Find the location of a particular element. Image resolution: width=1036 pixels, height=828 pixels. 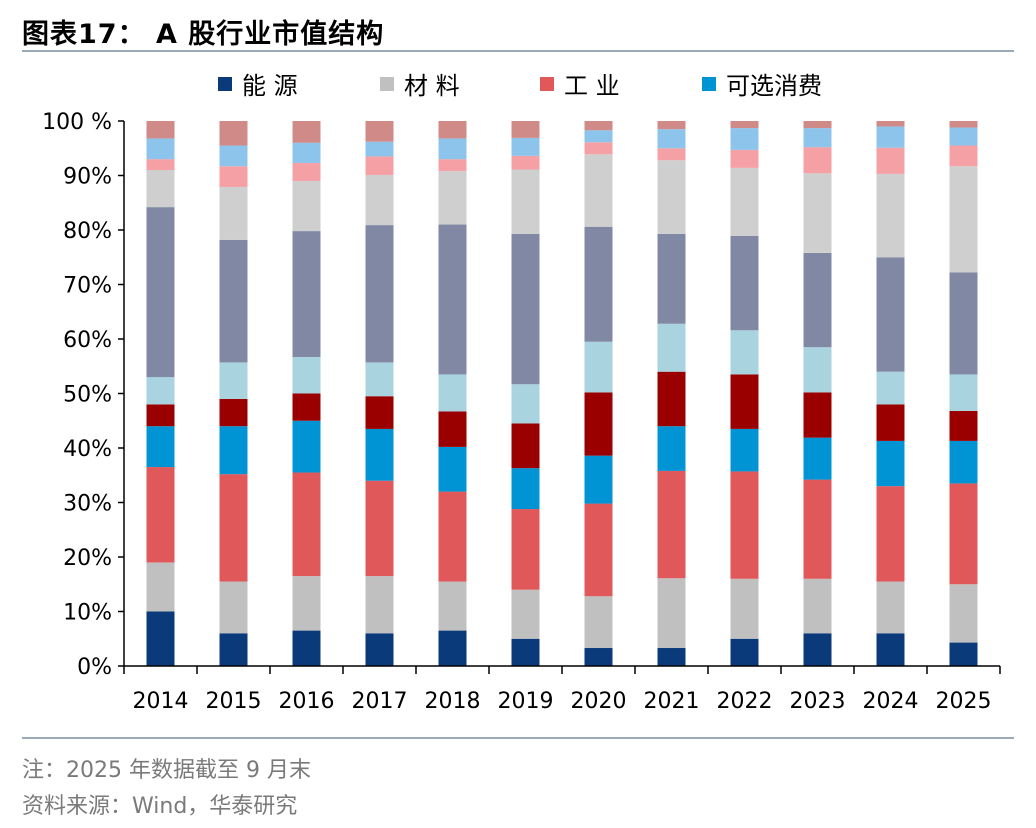

x-tick-label: 2018 is located at coordinates (453, 701).